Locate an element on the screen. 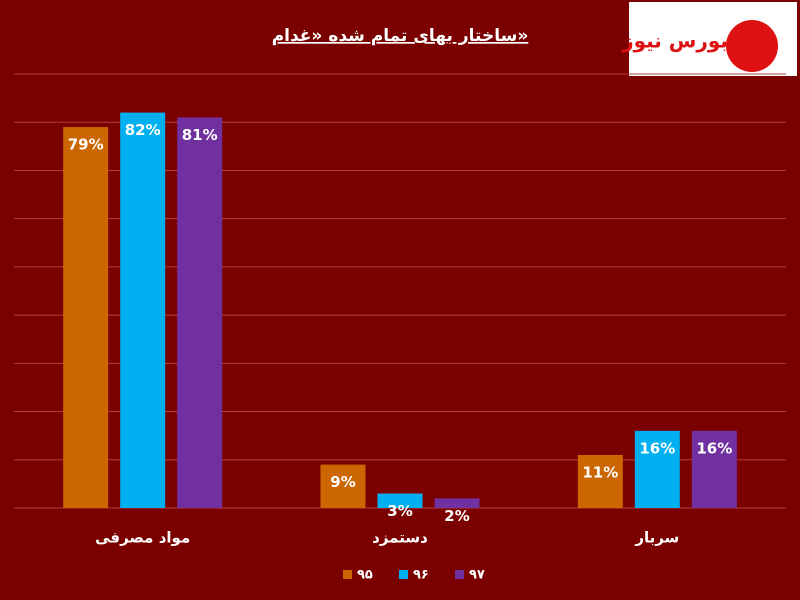 This screenshot has width=800, height=600. value-label: 82% is located at coordinates (143, 130).